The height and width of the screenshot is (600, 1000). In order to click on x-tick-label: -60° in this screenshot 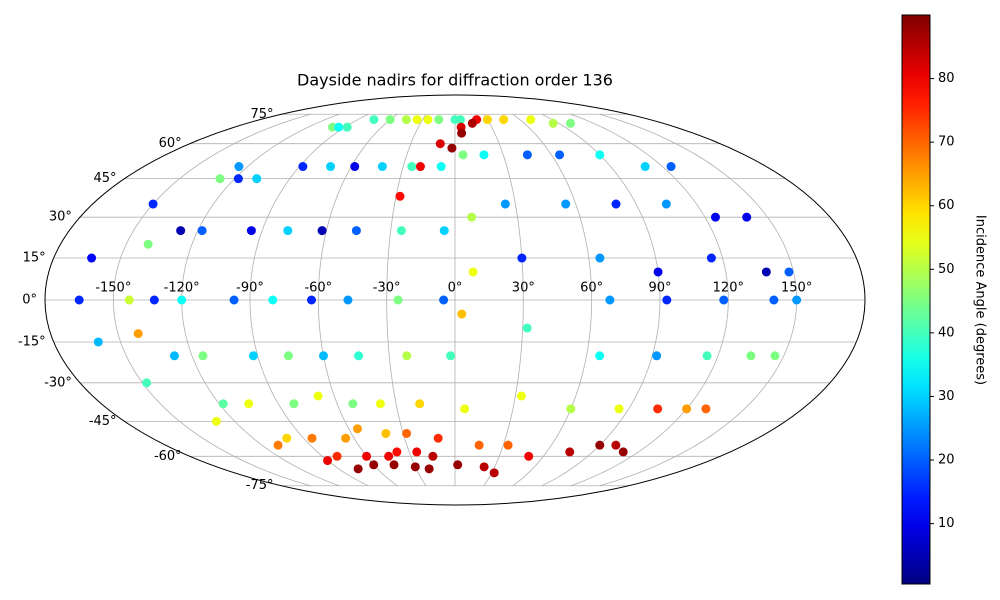, I will do `click(318, 288)`.